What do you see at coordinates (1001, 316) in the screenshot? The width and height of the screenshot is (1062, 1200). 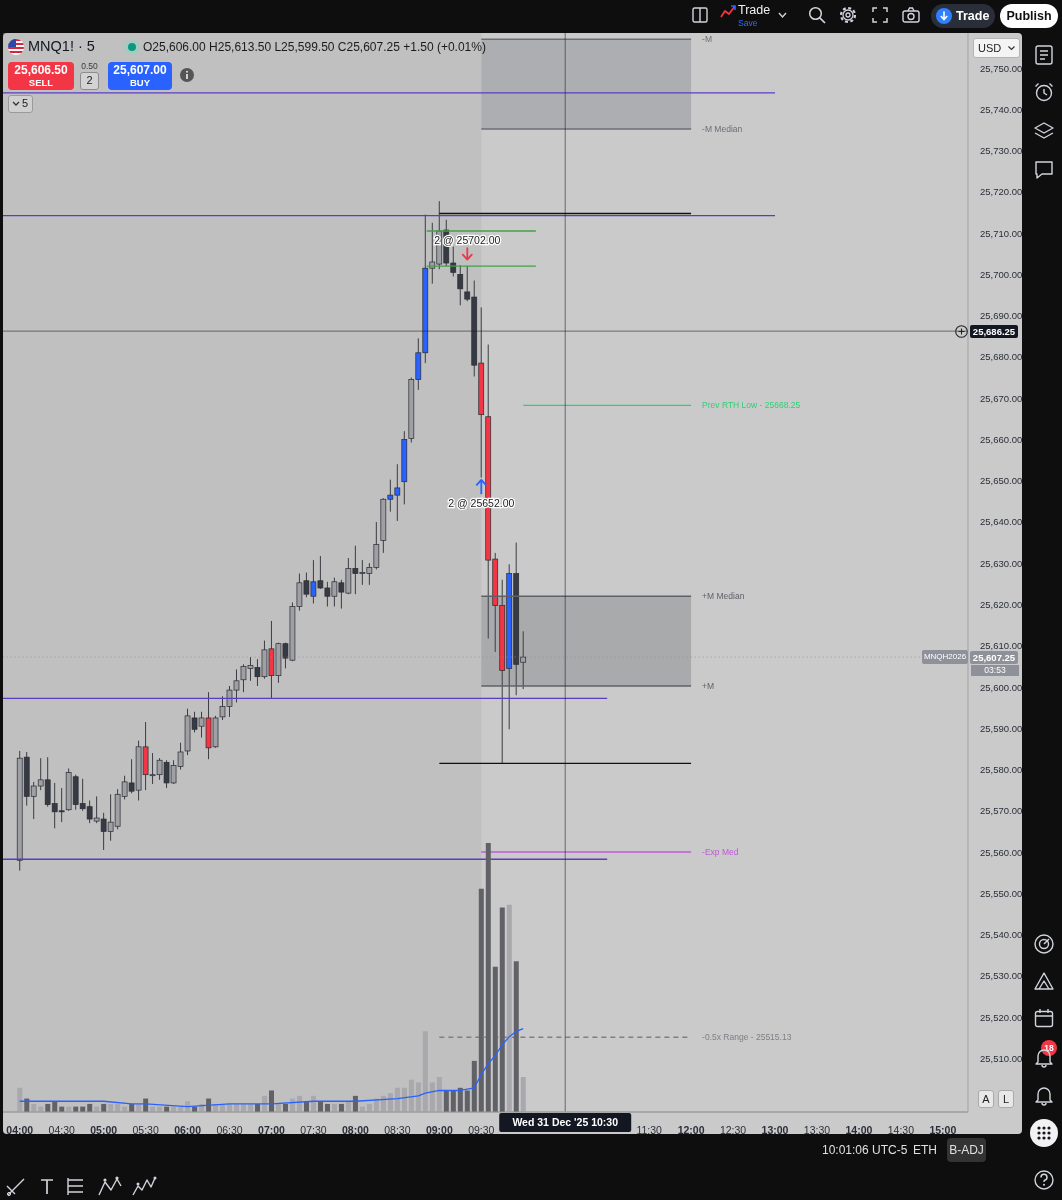 I see `y-tick-label: 25,690.00` at bounding box center [1001, 316].